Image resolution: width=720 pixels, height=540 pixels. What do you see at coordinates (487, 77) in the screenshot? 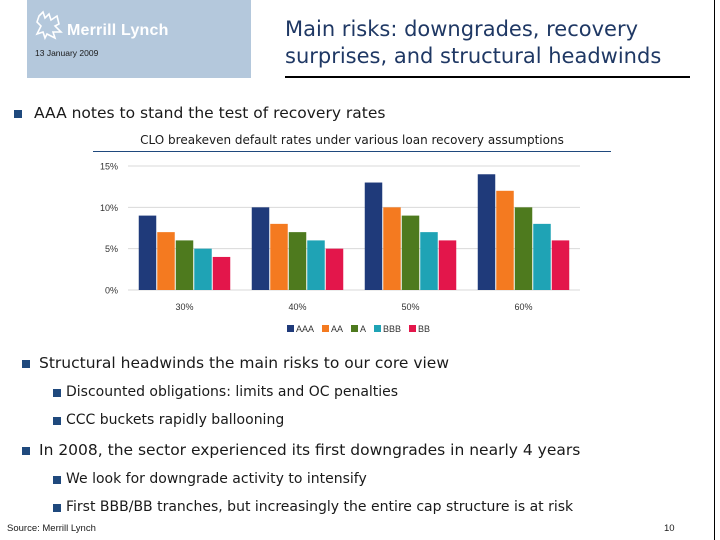
I see `title-divider` at bounding box center [487, 77].